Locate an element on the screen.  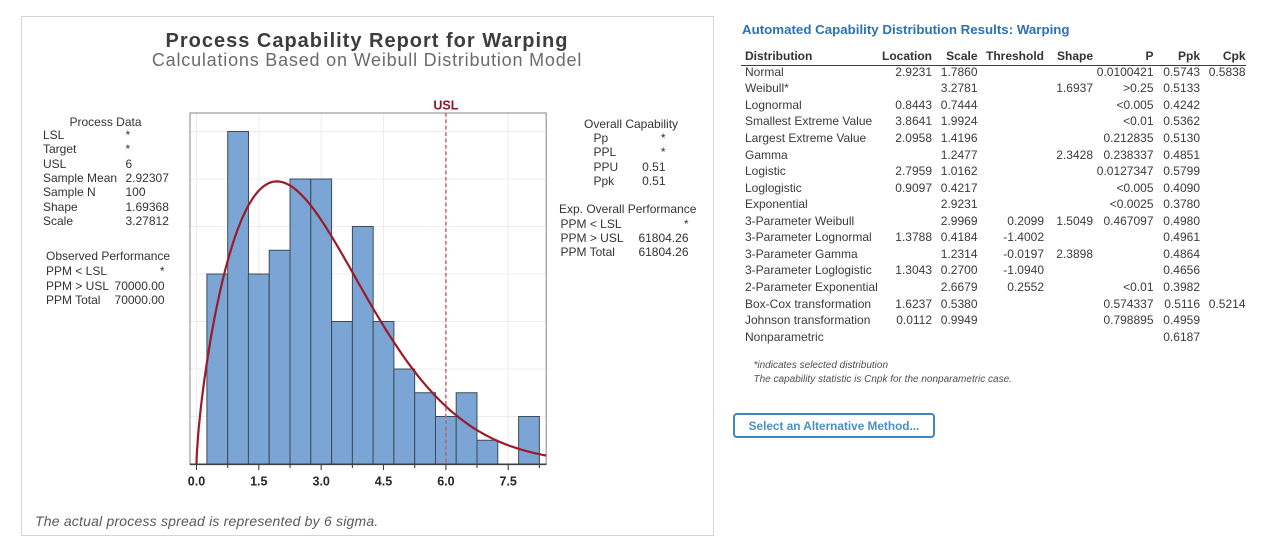
svg-text: 4.5 is located at coordinates (383, 482).